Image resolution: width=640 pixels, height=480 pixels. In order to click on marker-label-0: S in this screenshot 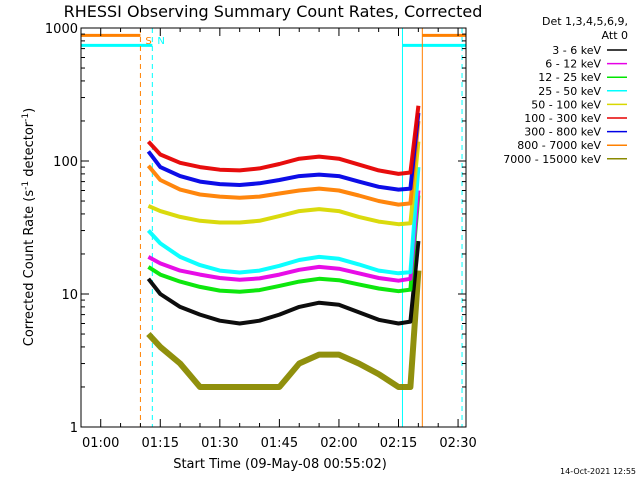, I will do `click(148, 41)`.